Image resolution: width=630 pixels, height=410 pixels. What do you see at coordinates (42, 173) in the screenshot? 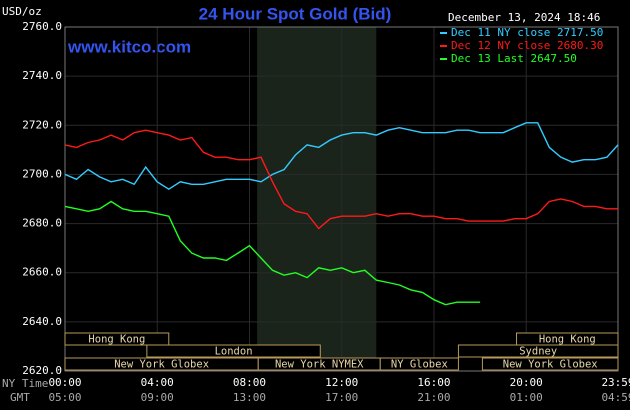
I see `y-tick-label: 2700.0` at bounding box center [42, 173].